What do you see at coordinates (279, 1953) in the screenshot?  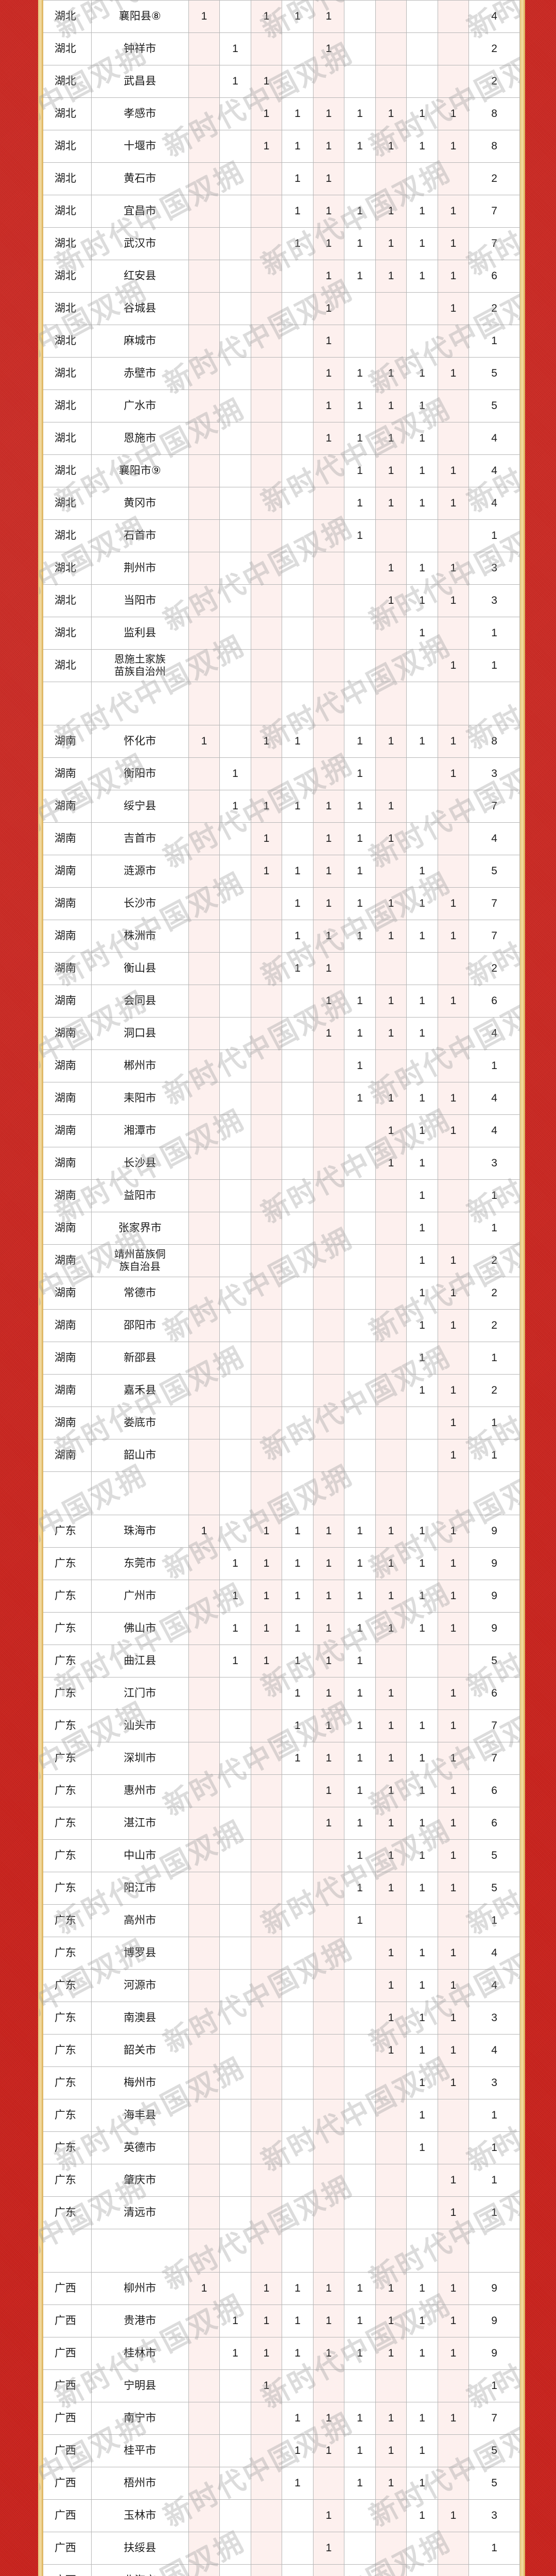 I see `table-row: 广东 博罗县 1 1 1 4` at bounding box center [279, 1953].